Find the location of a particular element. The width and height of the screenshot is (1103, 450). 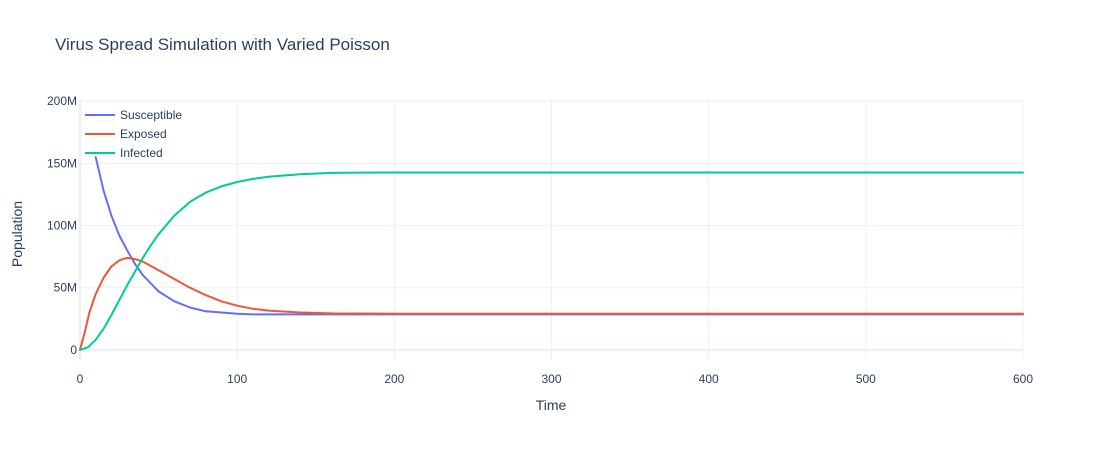

legend: Susceptible Exposed Infected is located at coordinates (133, 134).